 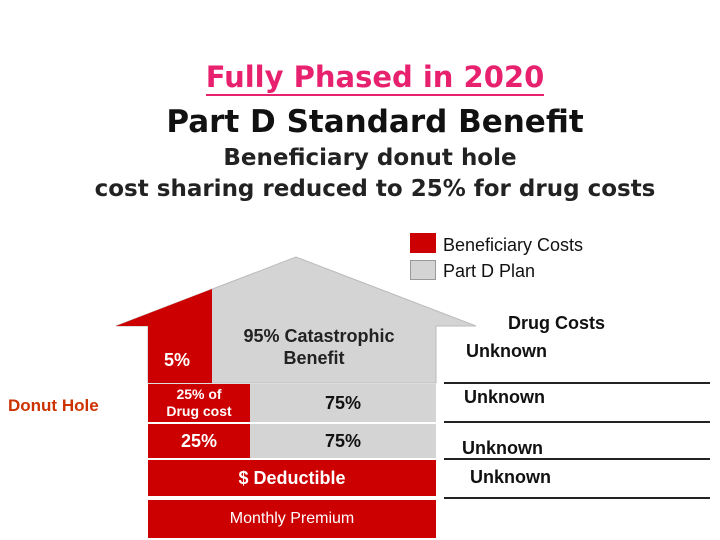 What do you see at coordinates (506, 351) in the screenshot?
I see `drug-cost-catastrophic: Unknown` at bounding box center [506, 351].